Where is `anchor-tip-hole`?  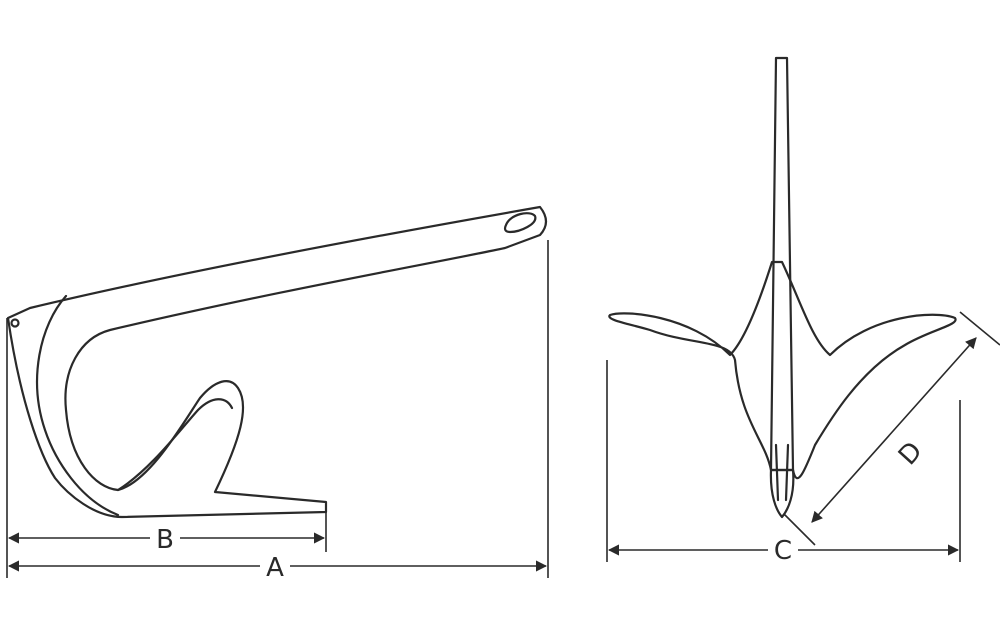
anchor-tip-hole is located at coordinates (15, 323).